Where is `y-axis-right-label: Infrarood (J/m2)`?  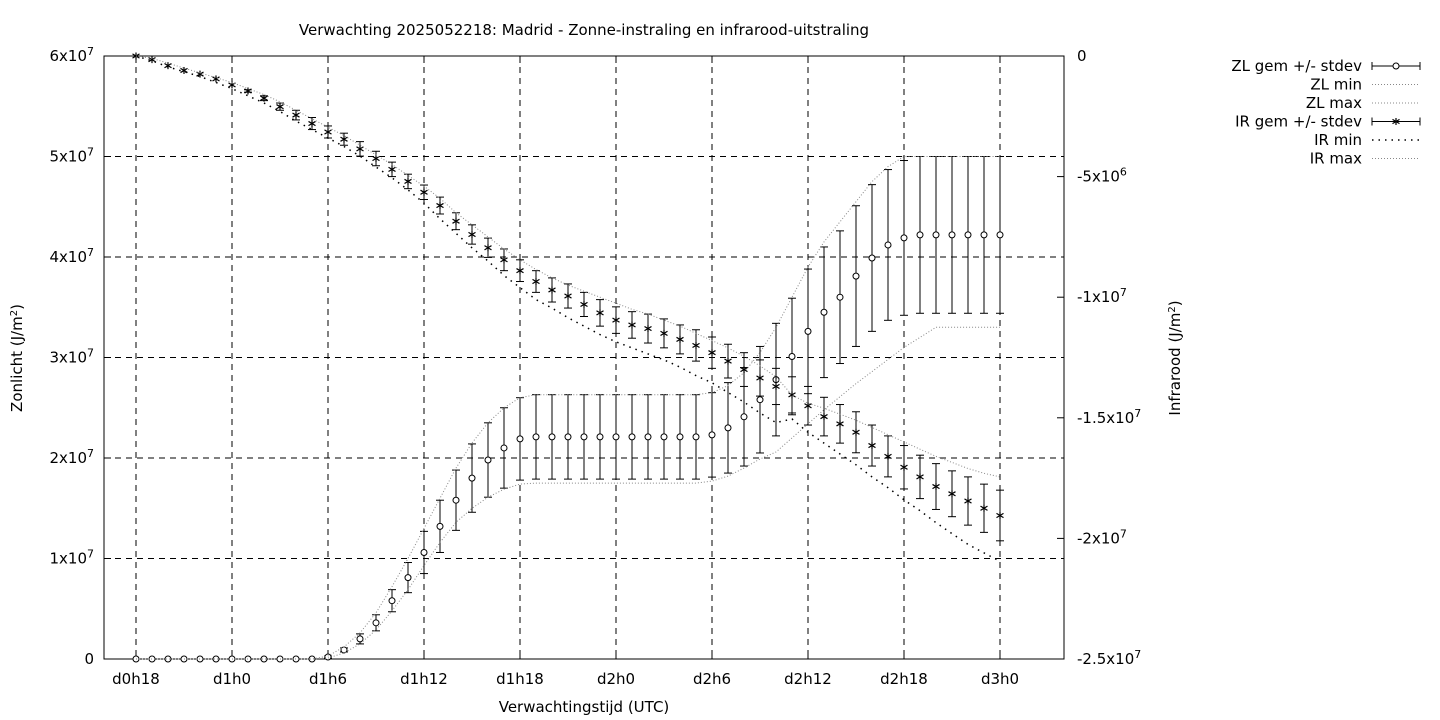
y-axis-right-label: Infrarood (J/m2) is located at coordinates (1175, 357).